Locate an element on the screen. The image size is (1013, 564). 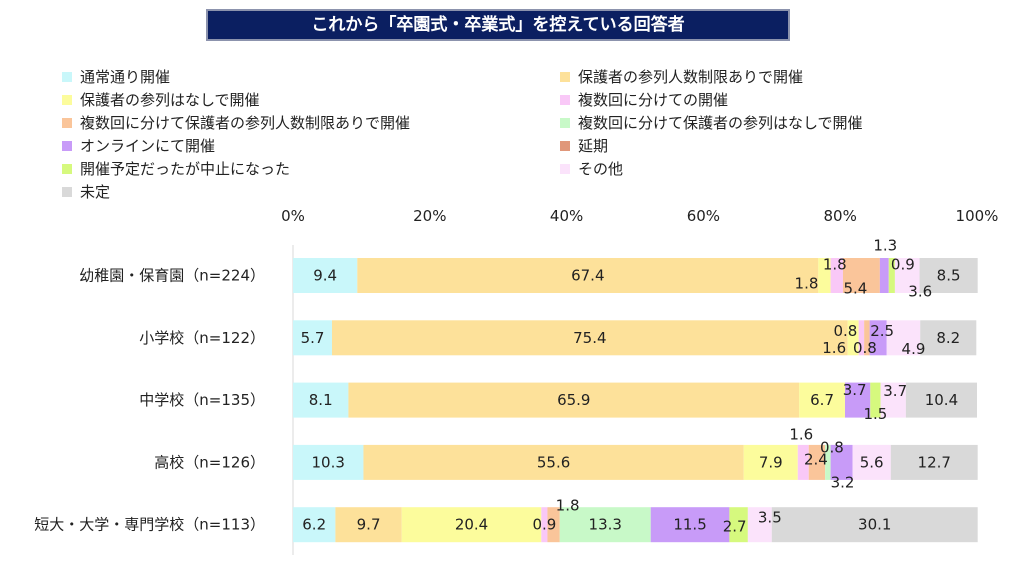
data-label-3-10: 12.7 is located at coordinates (934, 462).